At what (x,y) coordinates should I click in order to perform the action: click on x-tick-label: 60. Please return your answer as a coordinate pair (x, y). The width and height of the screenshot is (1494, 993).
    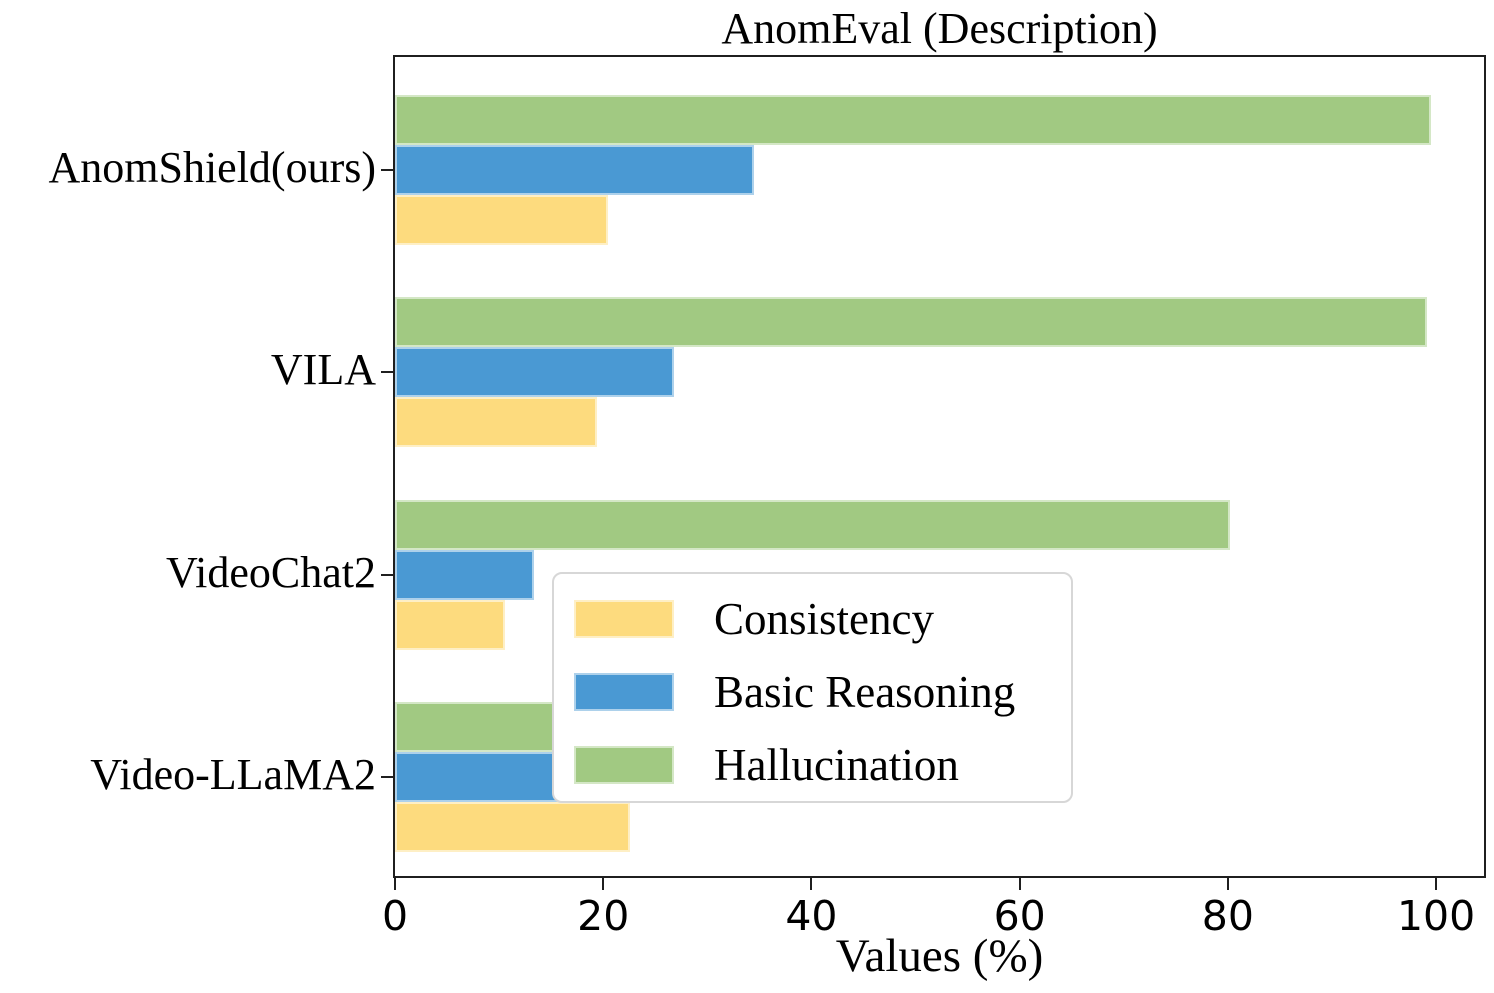
    Looking at the image, I should click on (1019, 916).